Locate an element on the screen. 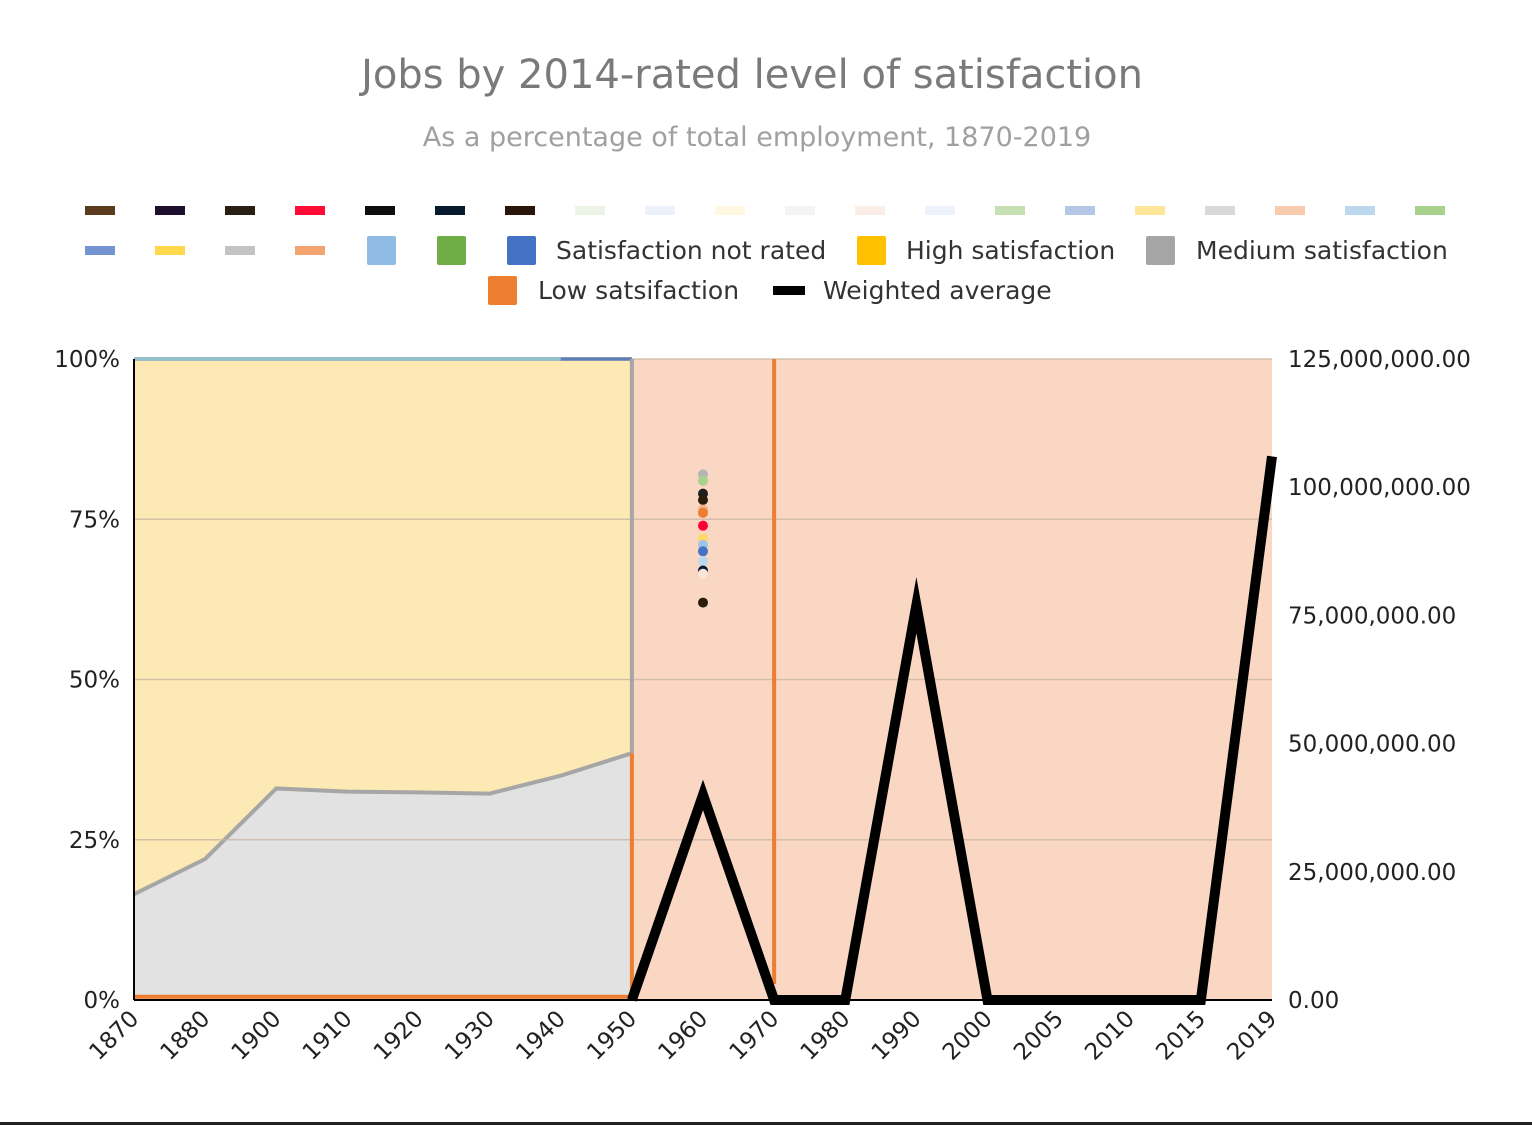  x-tick-label: 1870 is located at coordinates (114, 1036).